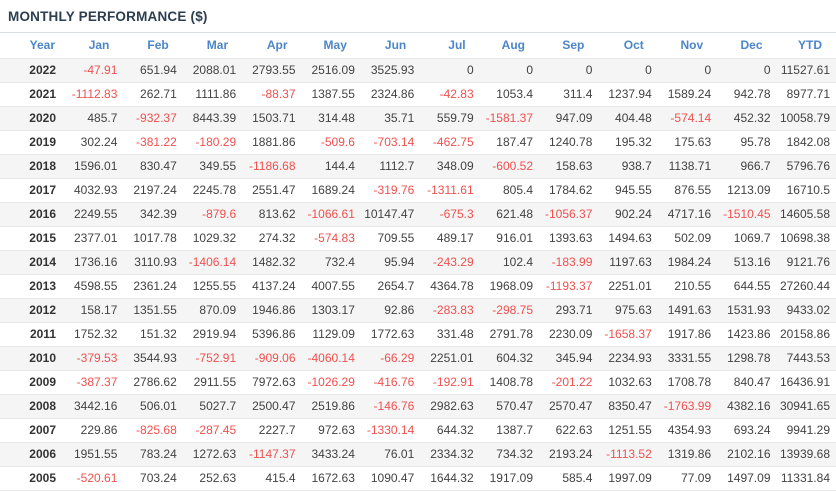 The width and height of the screenshot is (836, 492). Describe the element at coordinates (390, 358) in the screenshot. I see `value-cell-jun: -66.29` at that location.